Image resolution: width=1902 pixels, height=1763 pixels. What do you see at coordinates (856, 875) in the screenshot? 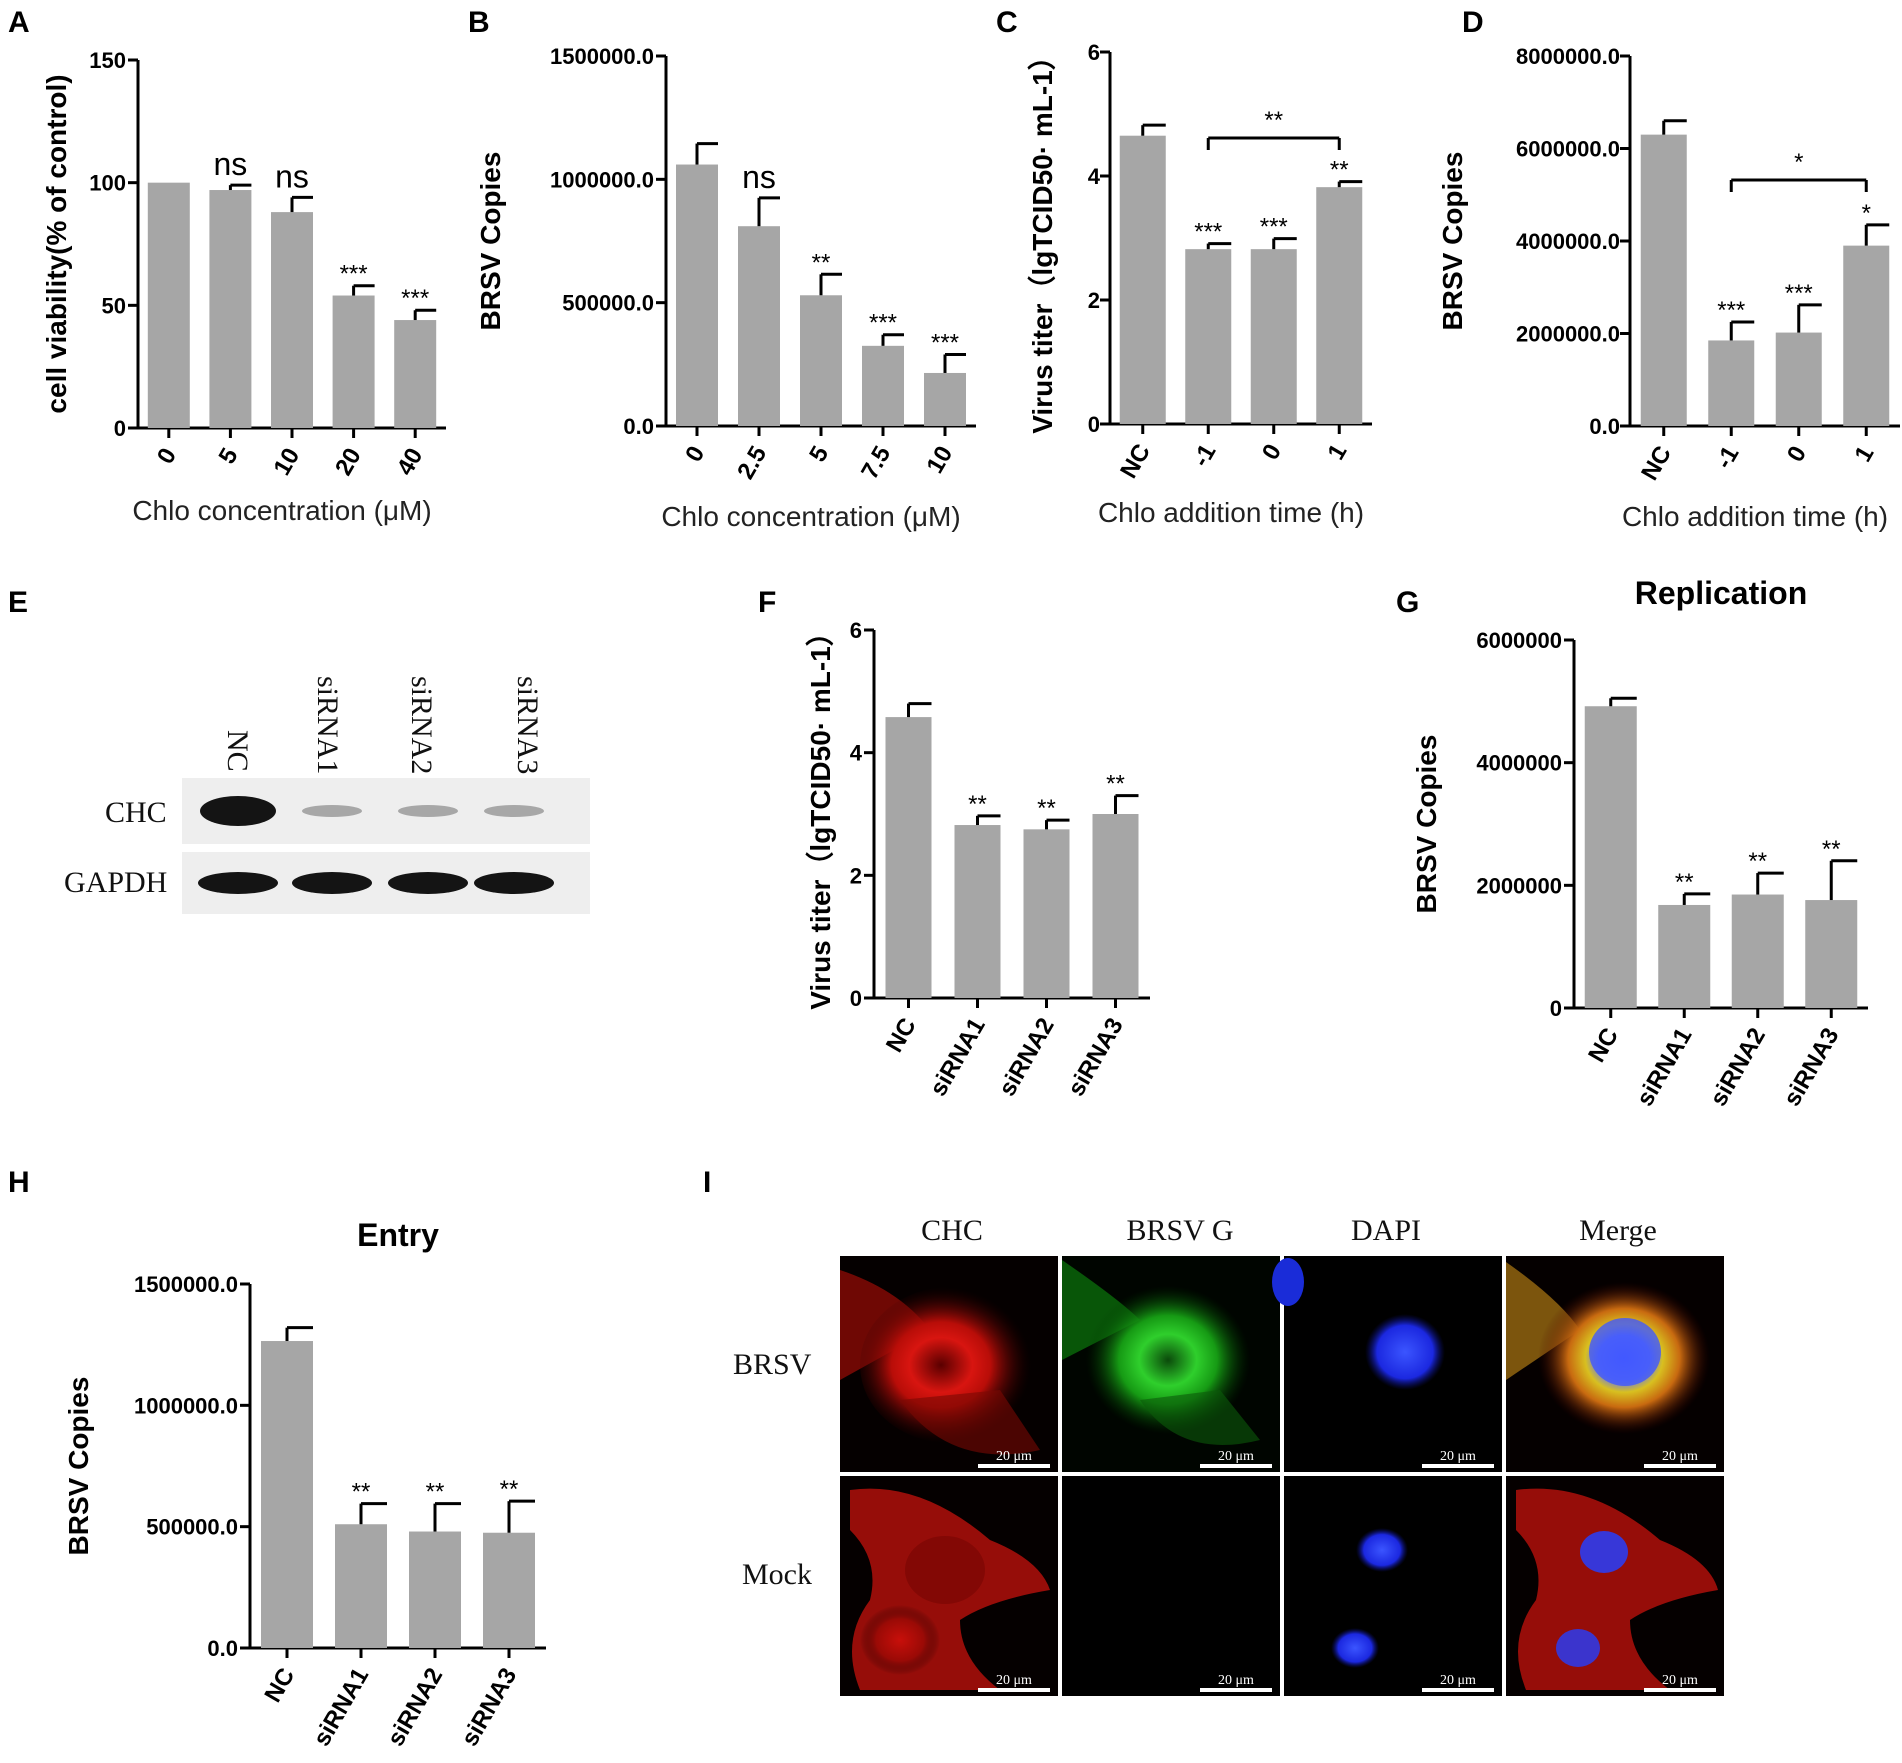
I see `y-tick-label: 2` at bounding box center [856, 875].